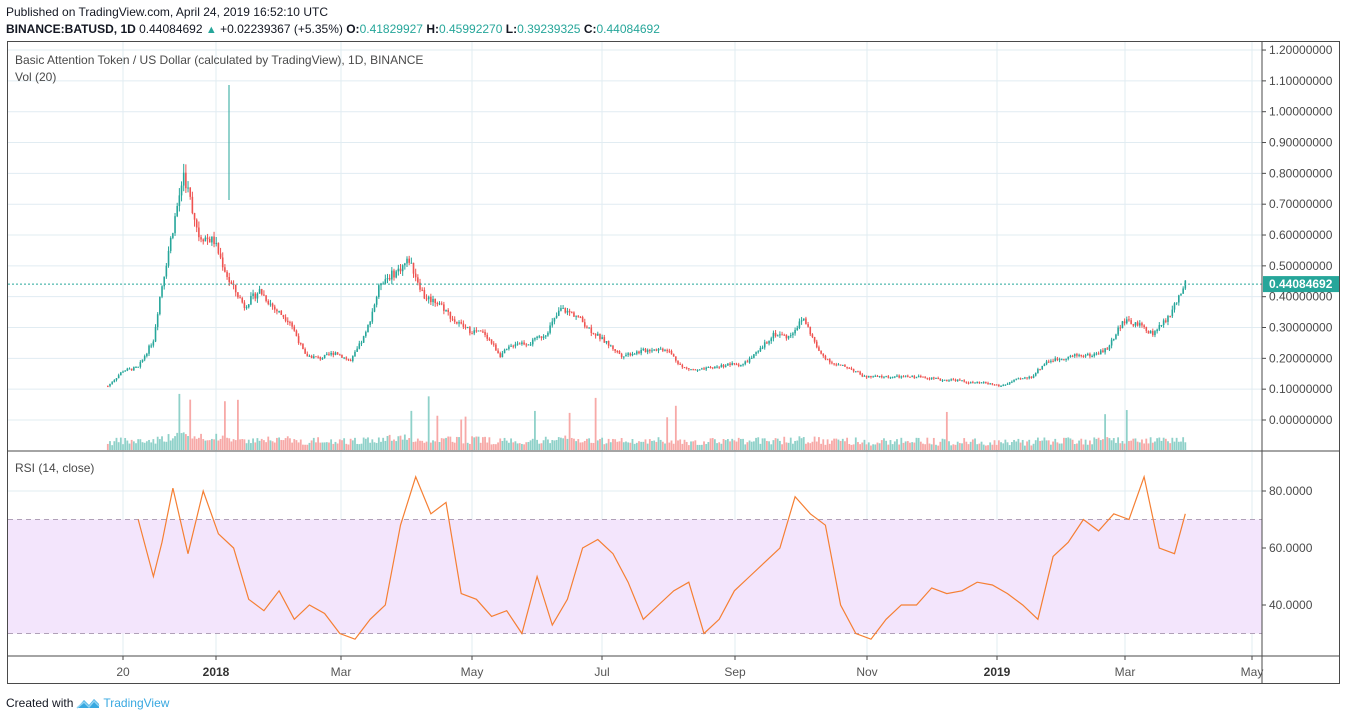 This screenshot has width=1348, height=721. I want to click on tradingview-brand-link: TradingView, so click(136, 703).